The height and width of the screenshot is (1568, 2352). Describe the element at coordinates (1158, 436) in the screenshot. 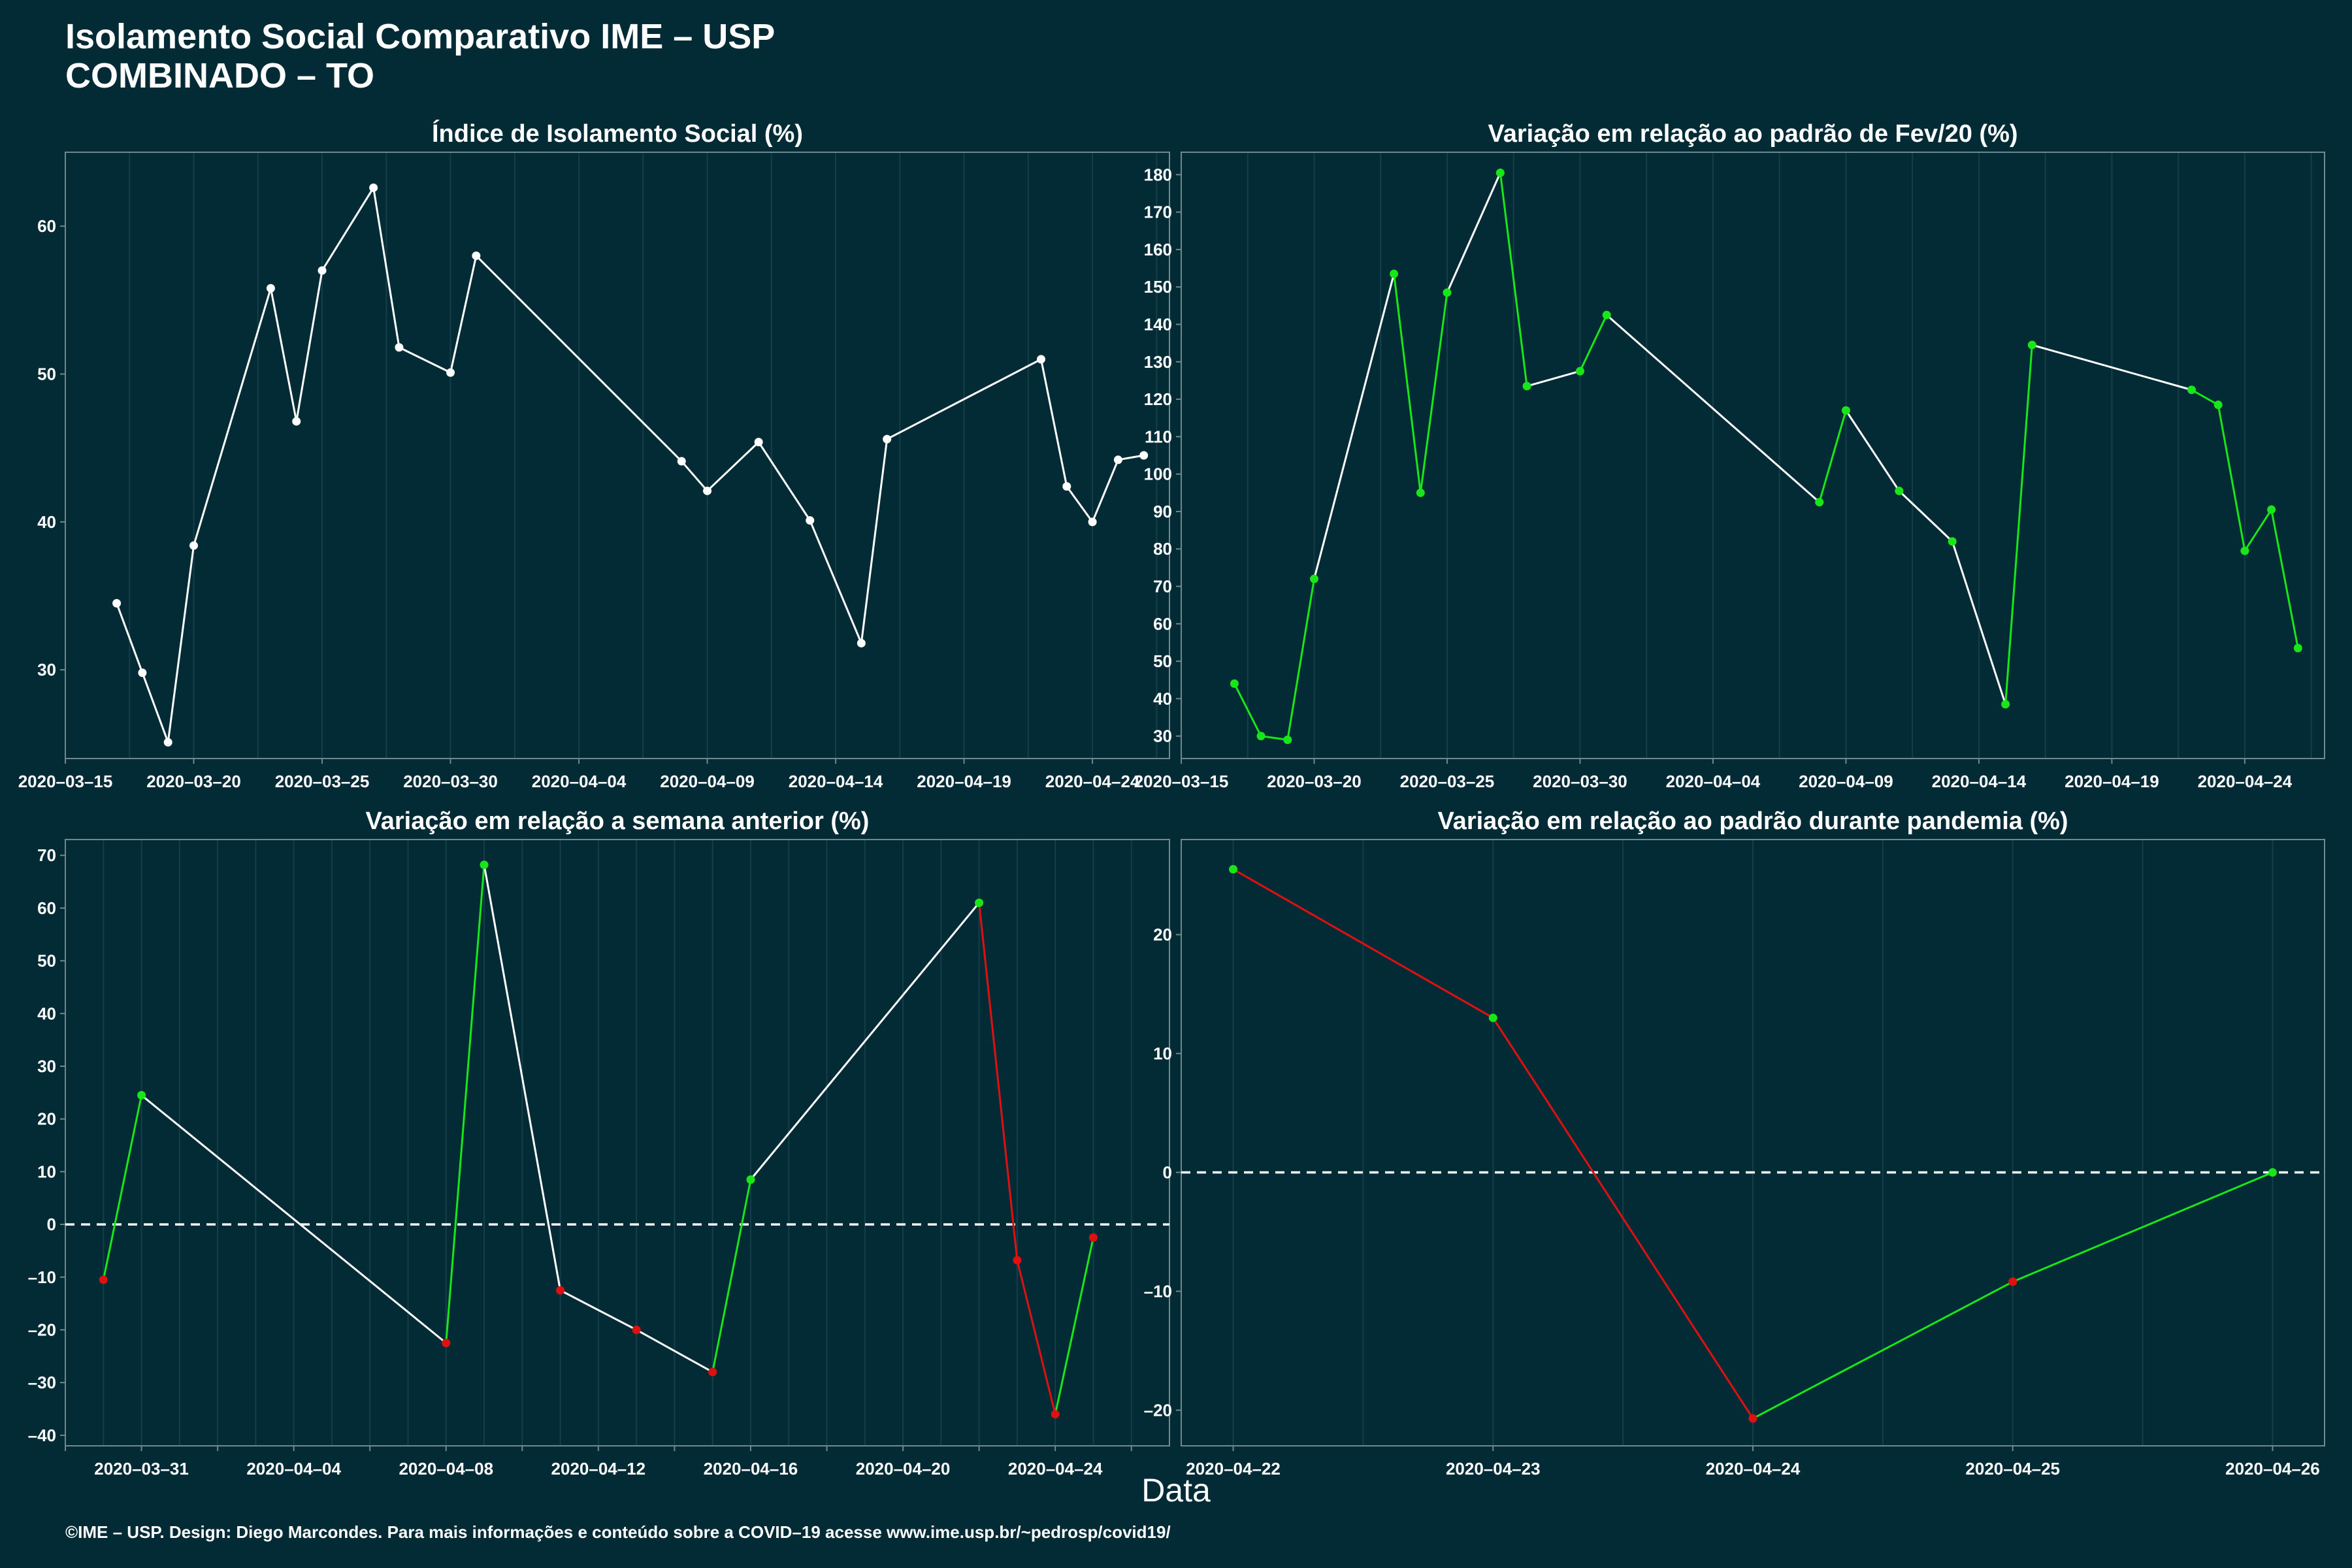

I see `panel-2-y-tick-label: 110` at that location.